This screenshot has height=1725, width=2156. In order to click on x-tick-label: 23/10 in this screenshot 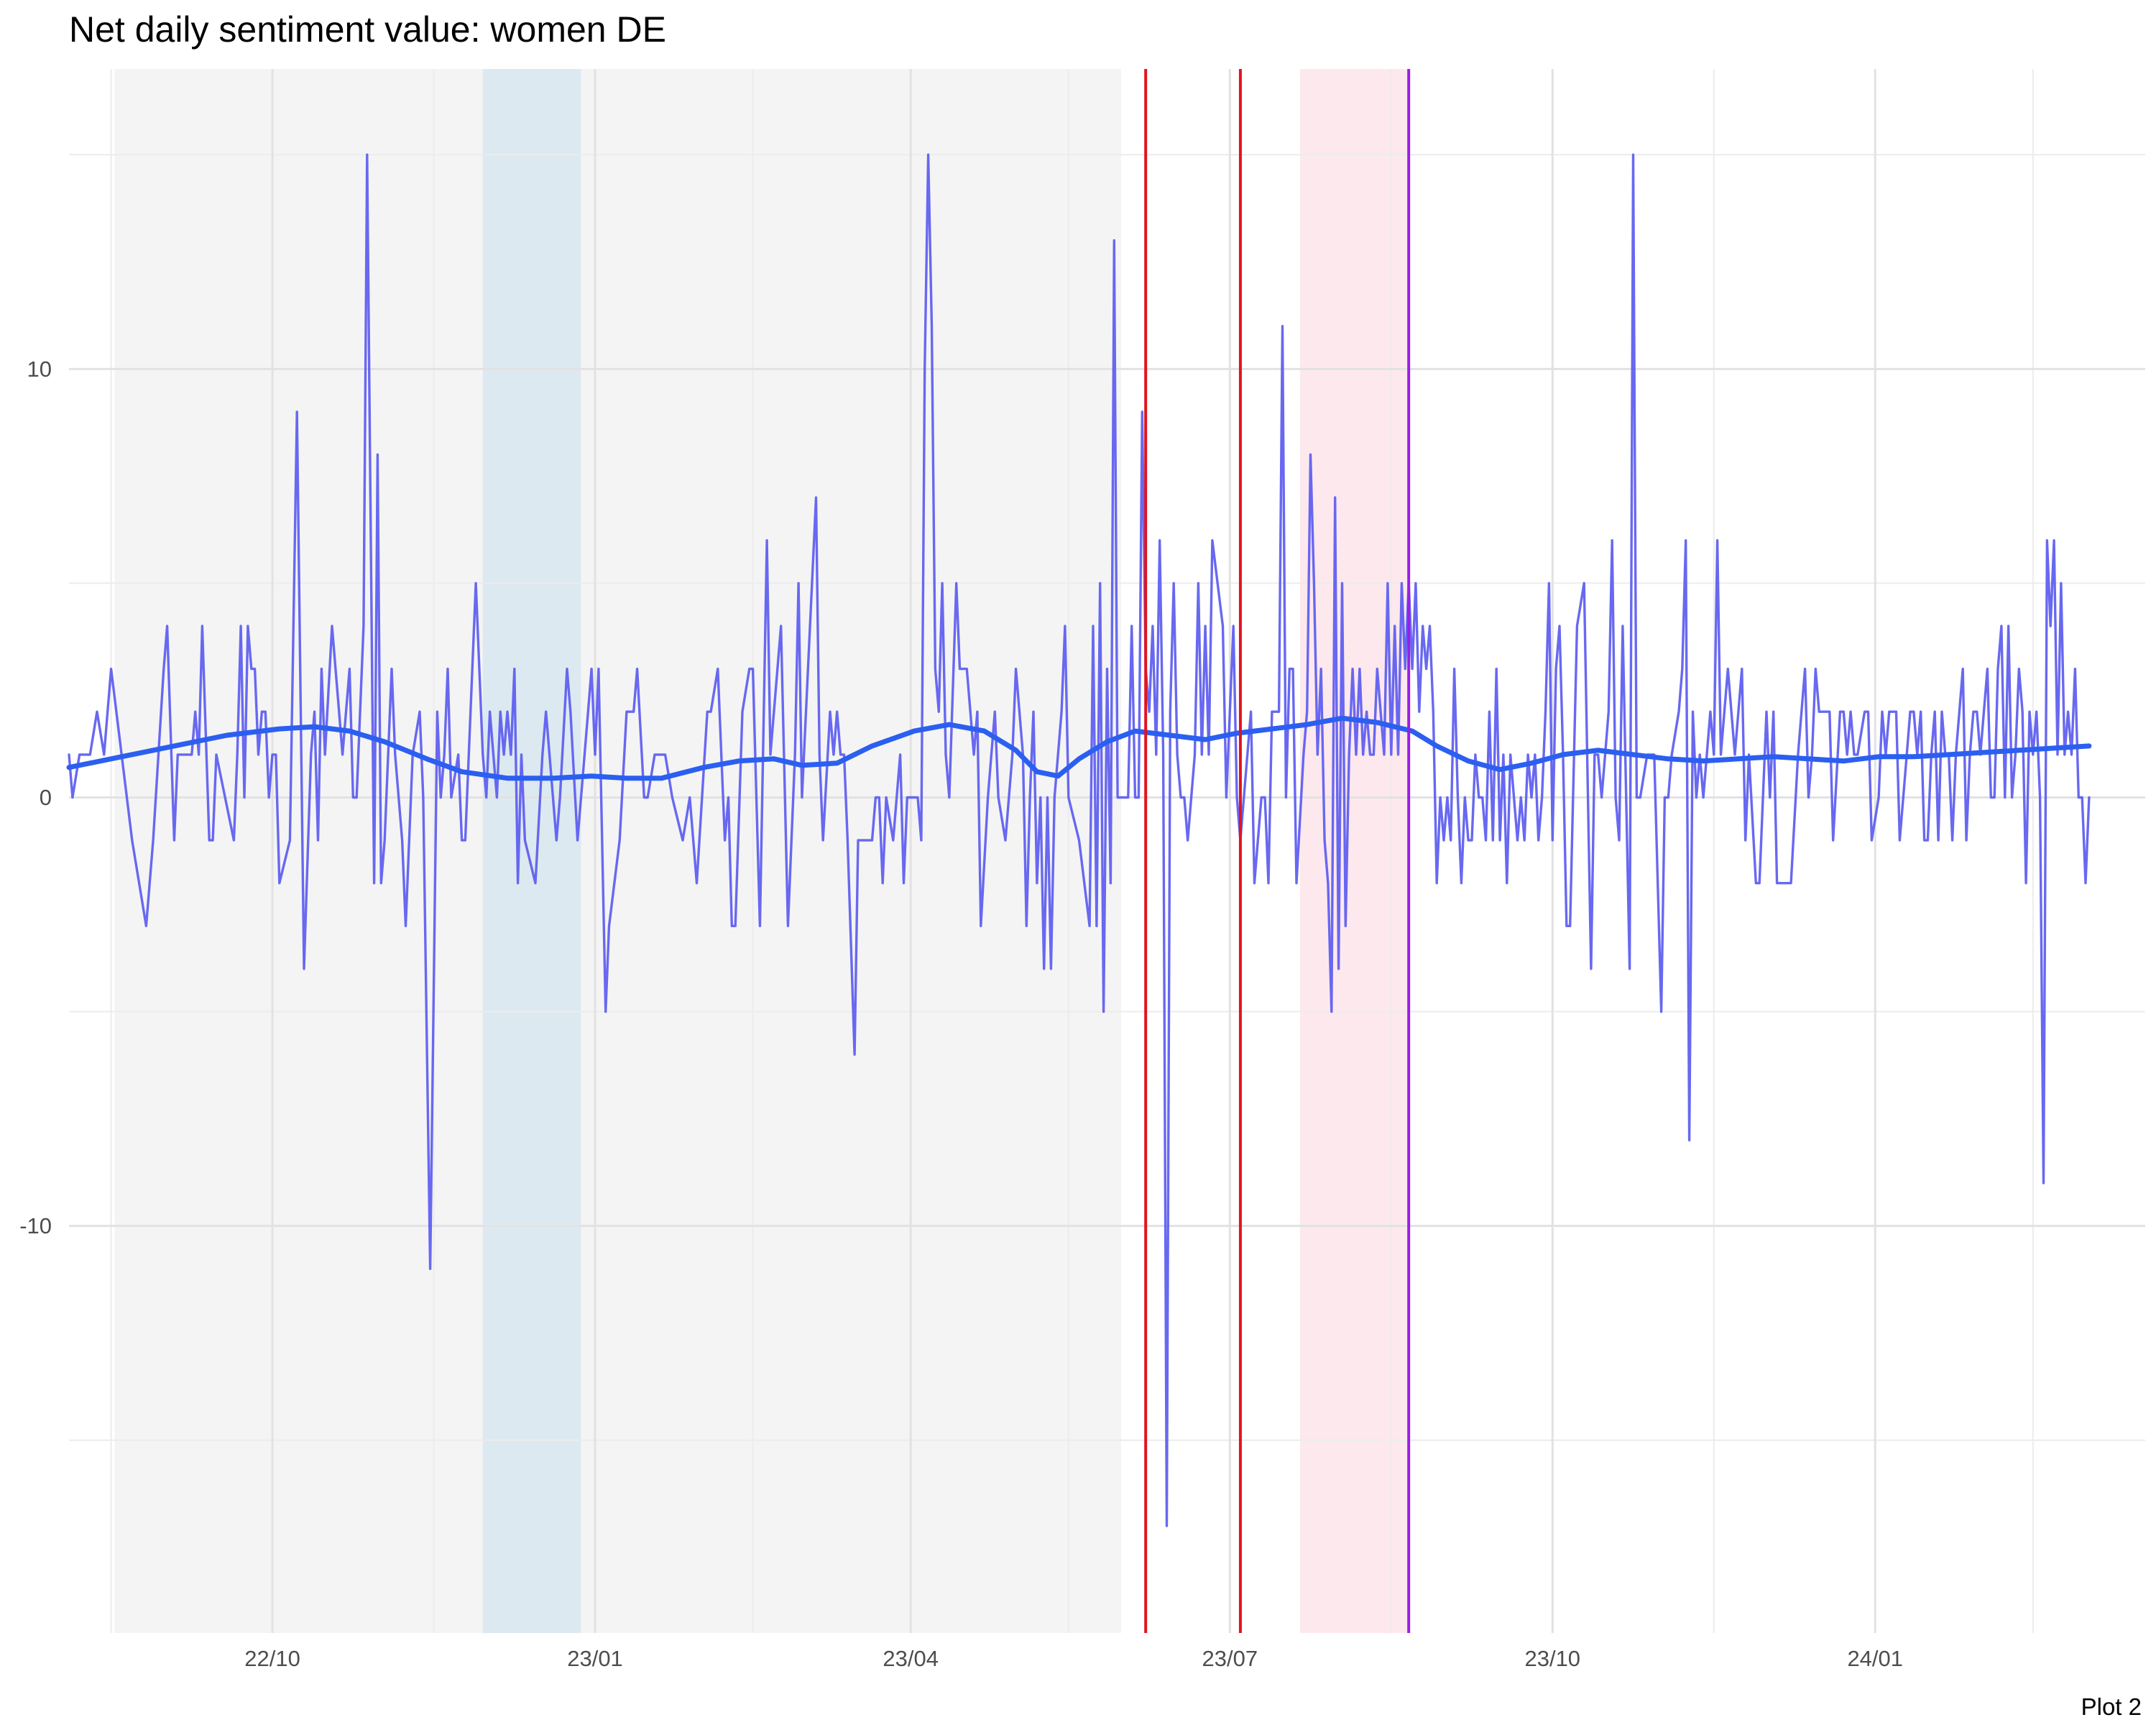, I will do `click(1552, 1658)`.